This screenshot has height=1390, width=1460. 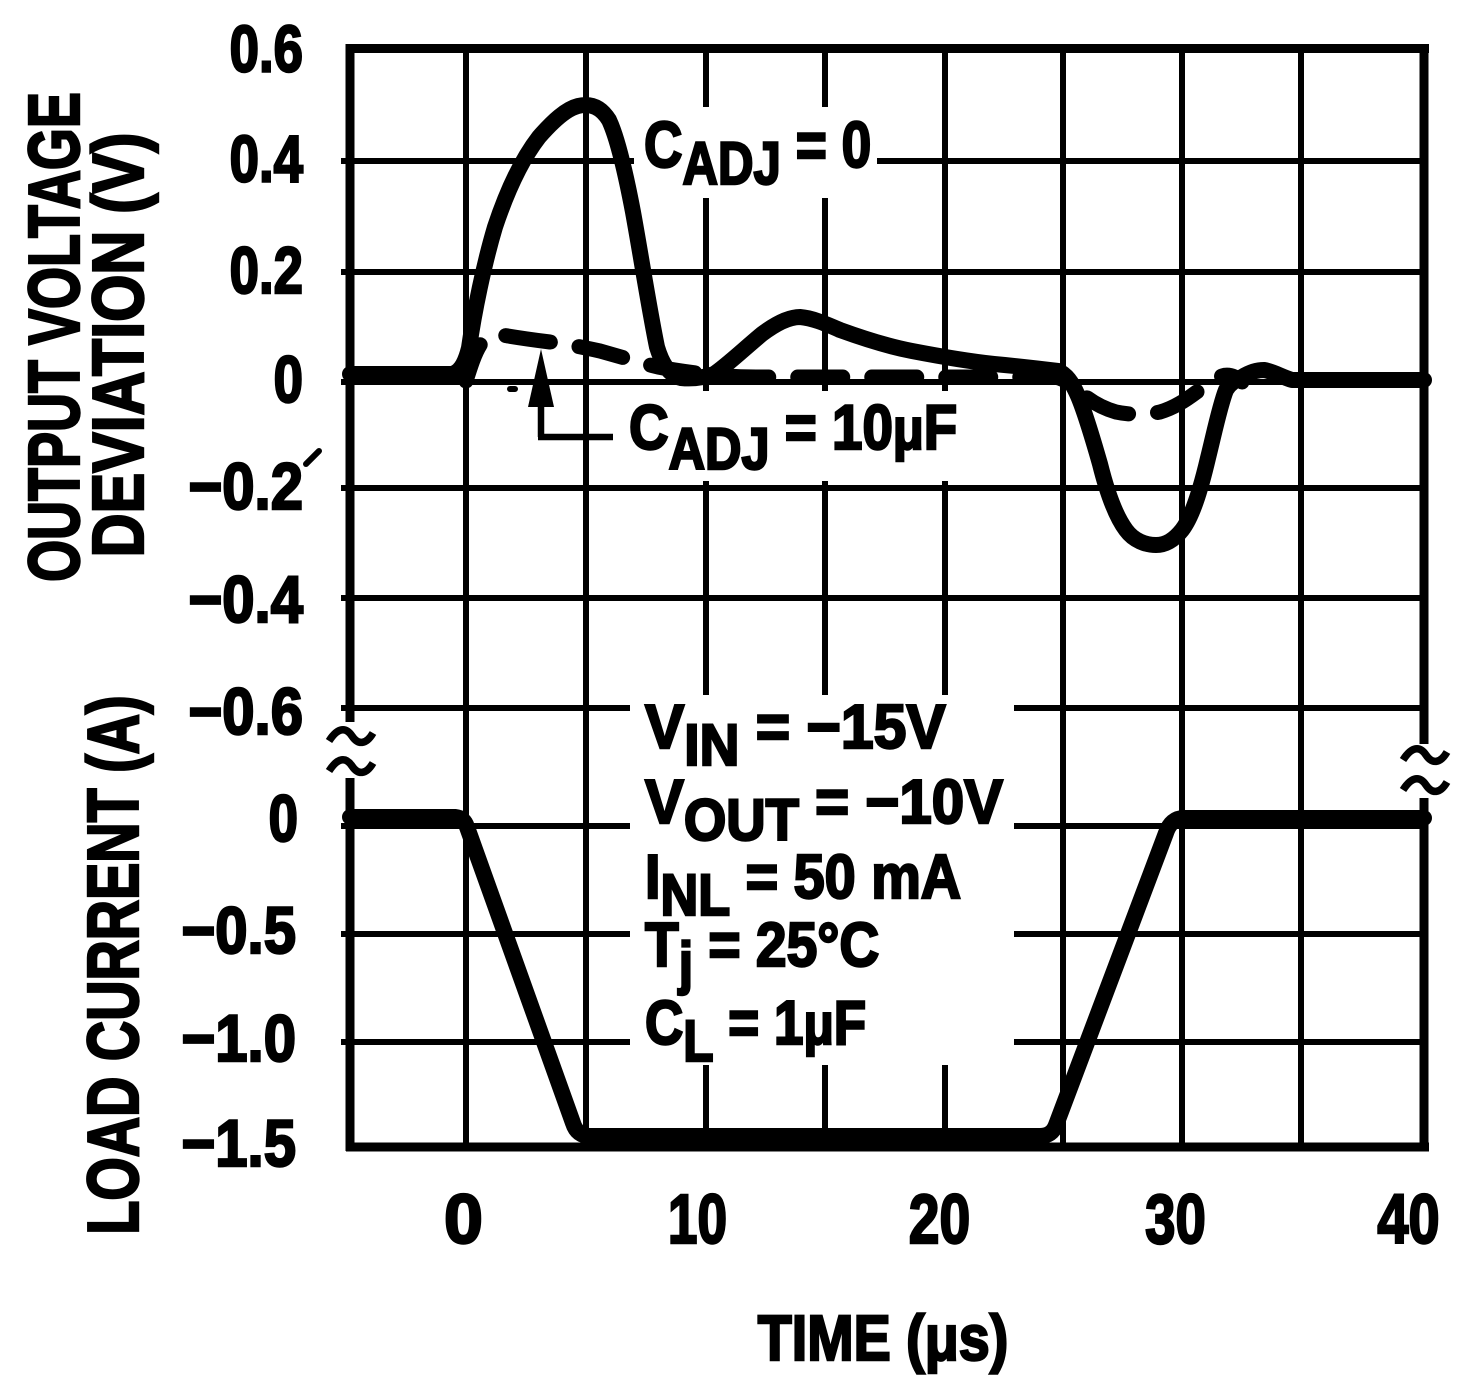 What do you see at coordinates (940, 1220) in the screenshot?
I see `svg-text: 20` at bounding box center [940, 1220].